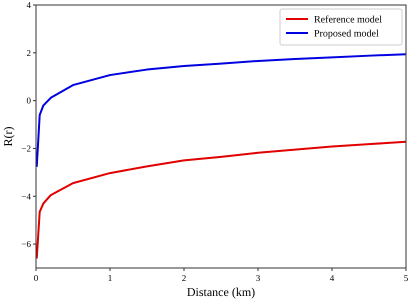  What do you see at coordinates (348, 20) in the screenshot?
I see `legend-label: Reference model` at bounding box center [348, 20].